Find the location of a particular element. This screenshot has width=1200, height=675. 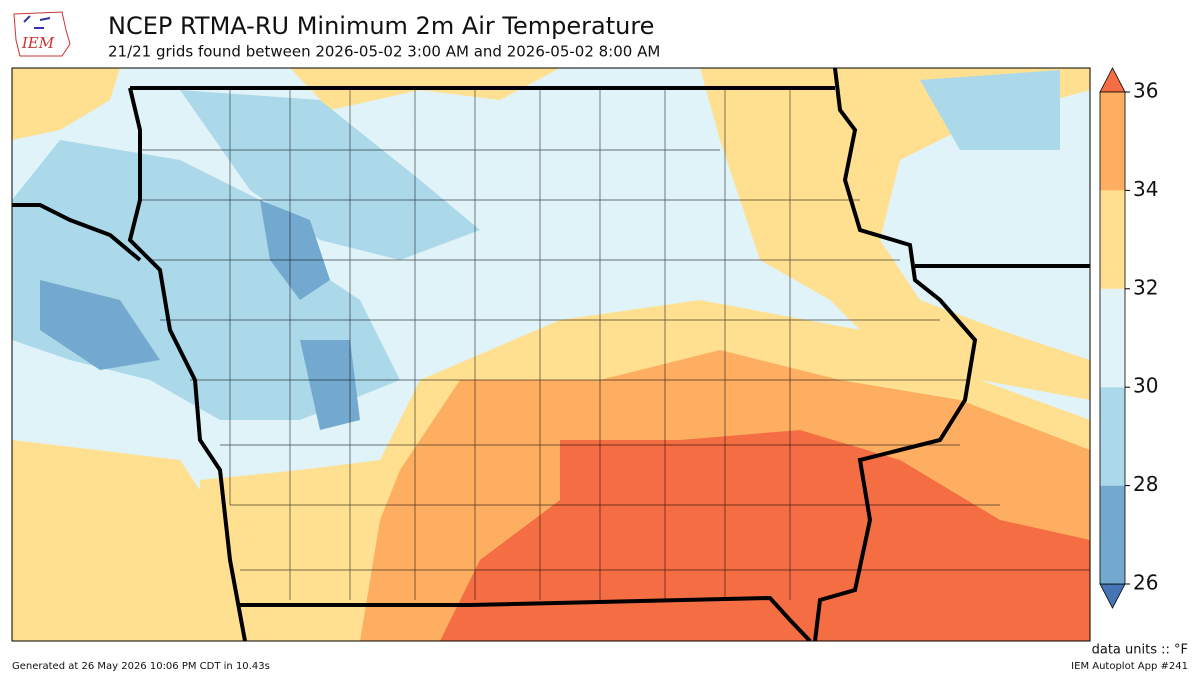

colorbar-tick-label: 34 is located at coordinates (1145, 189).